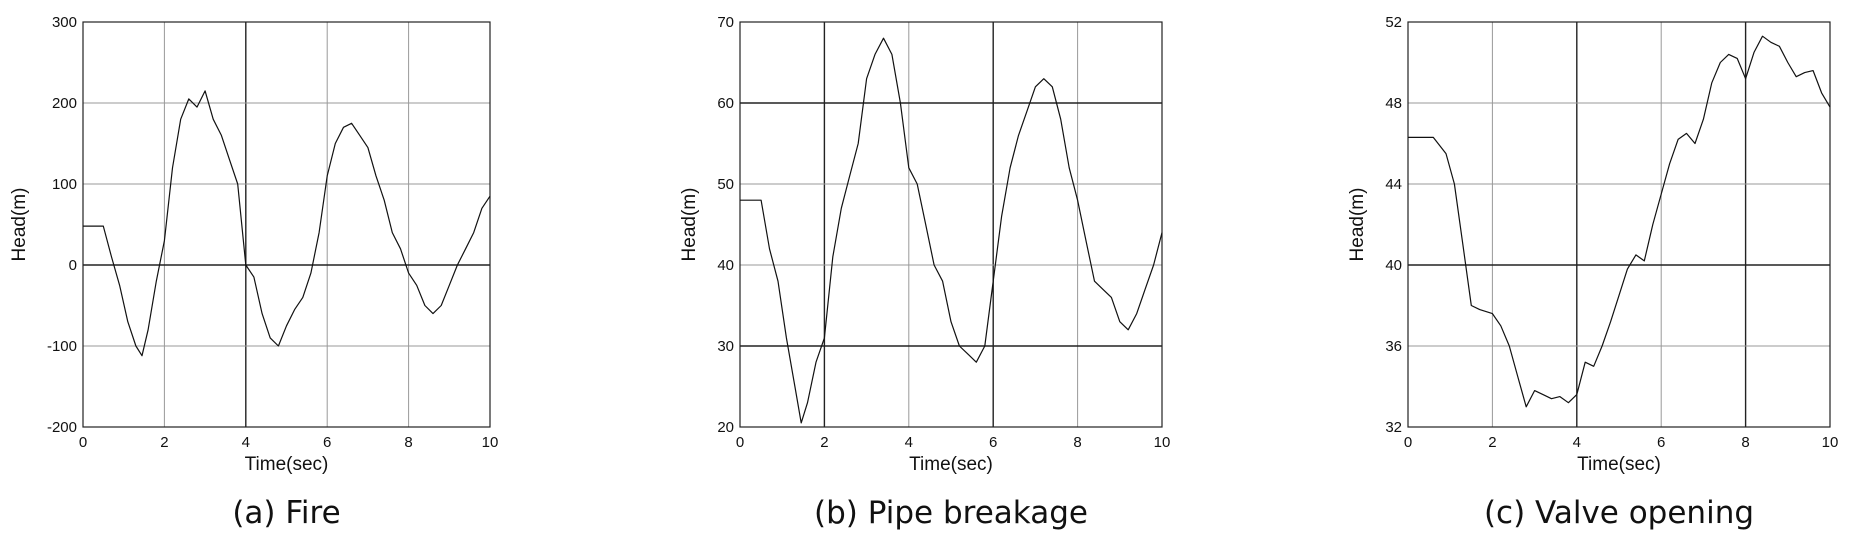 The height and width of the screenshot is (543, 1851). I want to click on y-tick-label: 60, so click(725, 103).